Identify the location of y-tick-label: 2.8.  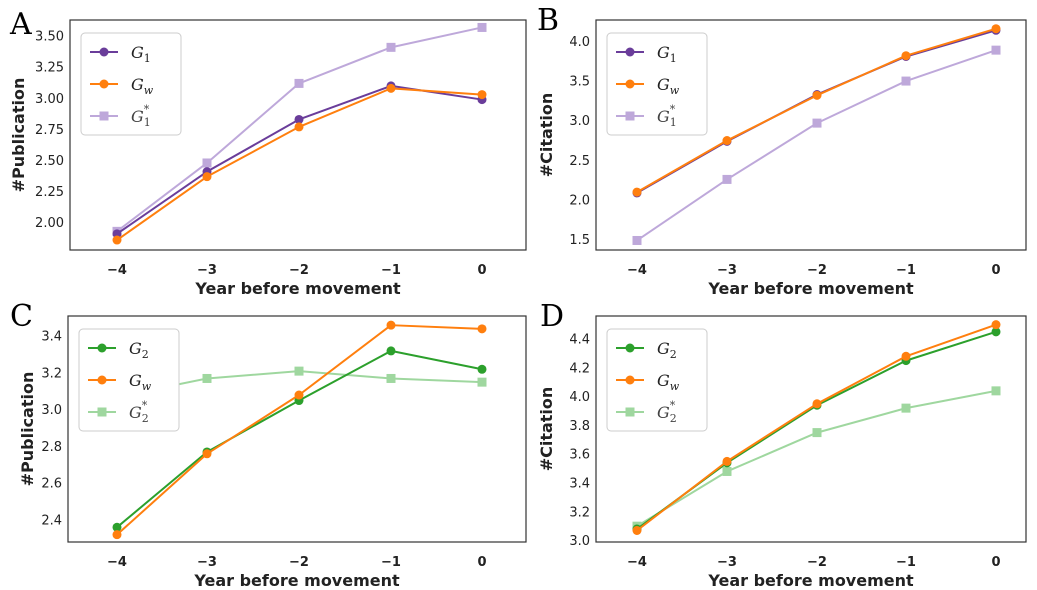
(51, 447).